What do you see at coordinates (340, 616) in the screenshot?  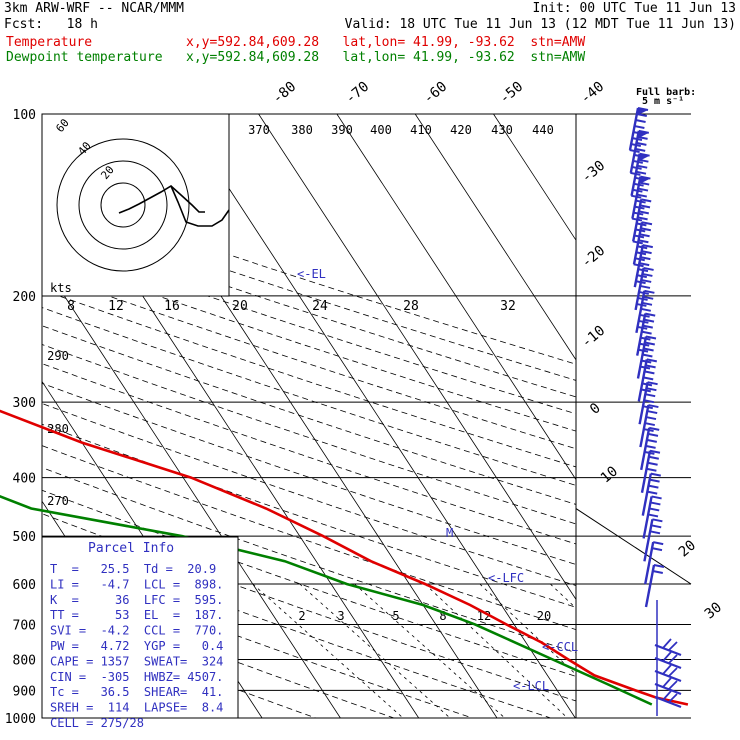 I see `mixing-ratio-label: 3` at bounding box center [340, 616].